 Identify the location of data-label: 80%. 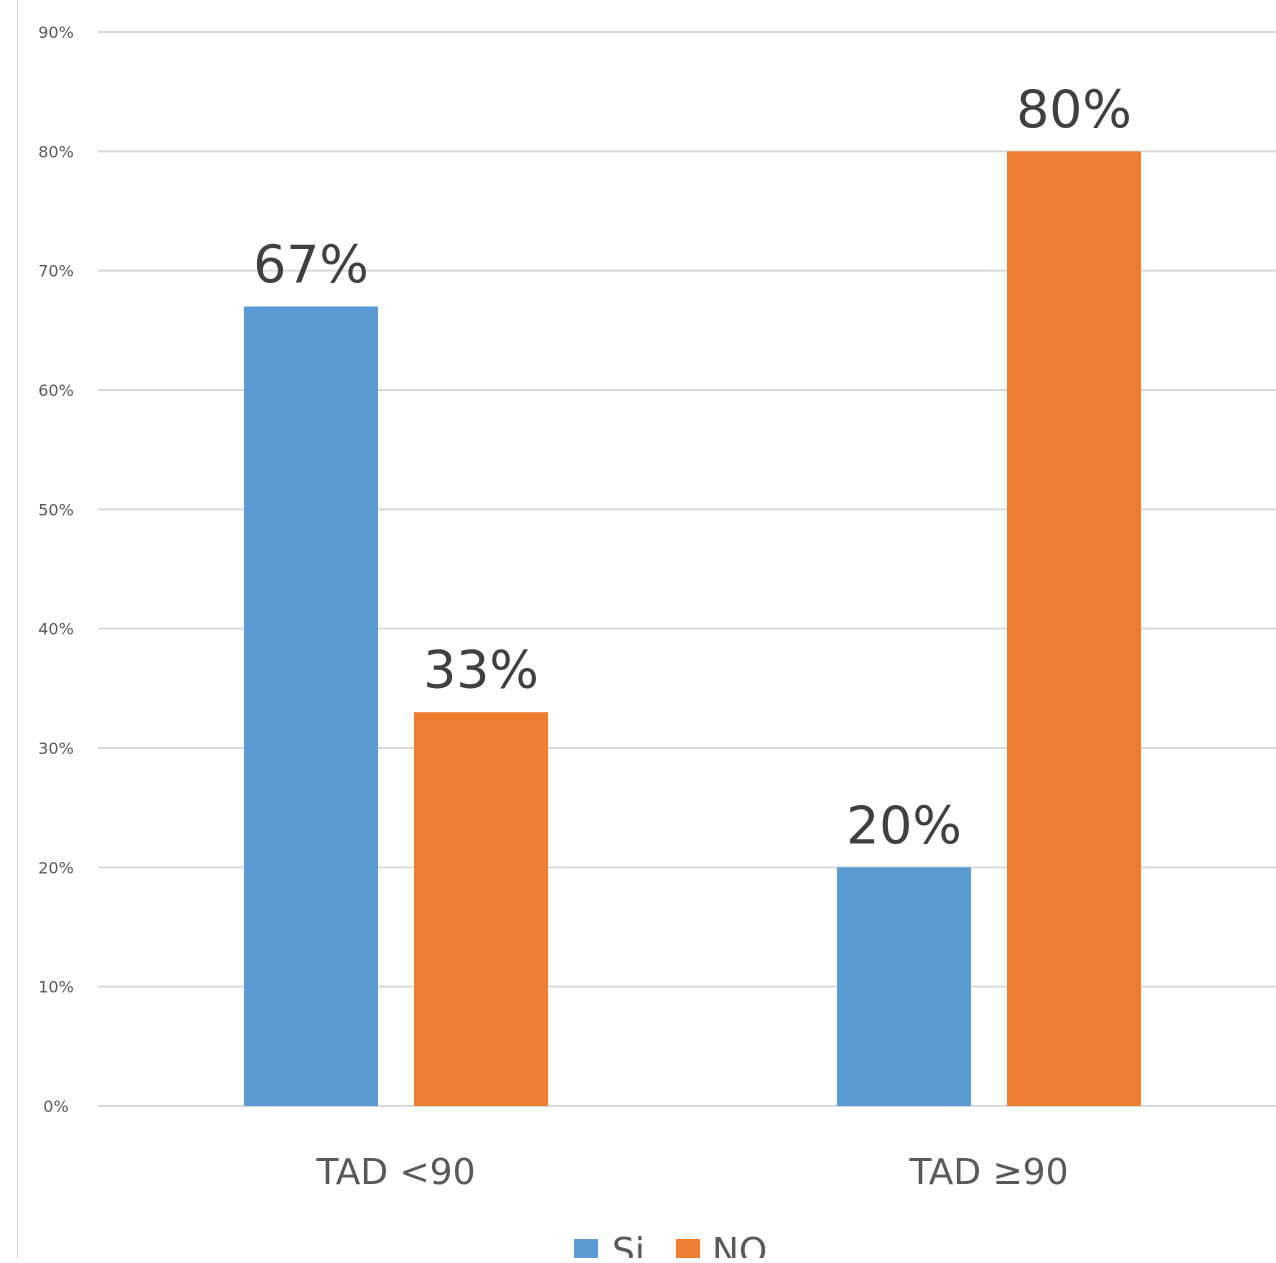
(1074, 110).